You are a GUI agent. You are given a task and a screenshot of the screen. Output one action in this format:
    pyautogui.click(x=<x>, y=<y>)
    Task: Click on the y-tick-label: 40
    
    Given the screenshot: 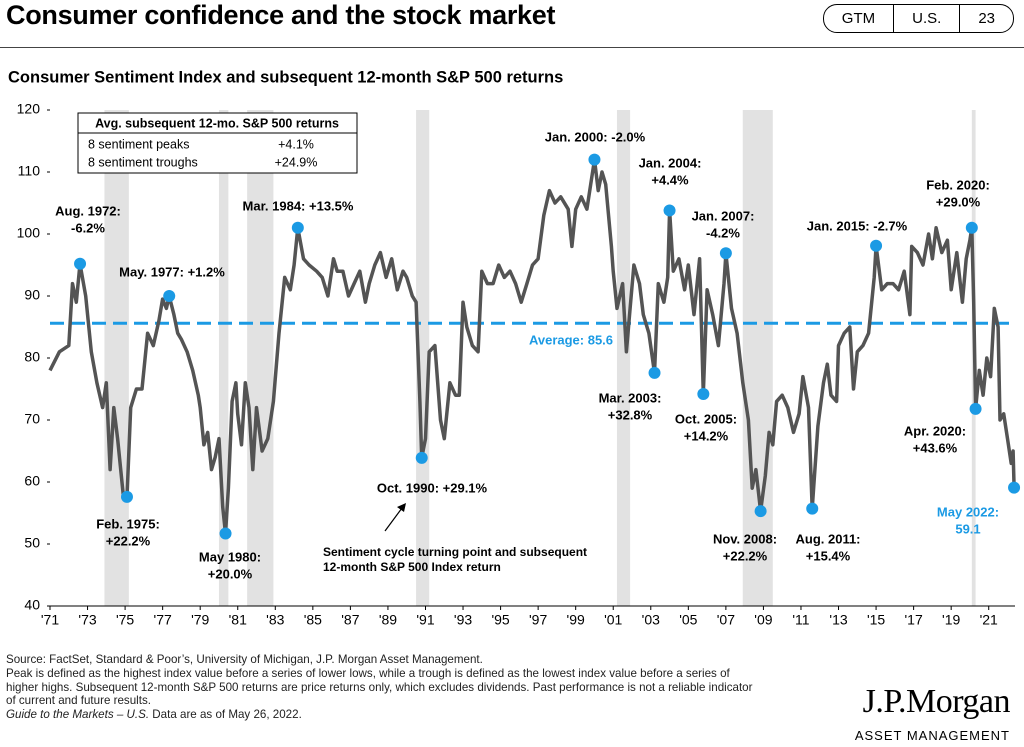 What is the action you would take?
    pyautogui.click(x=32, y=605)
    